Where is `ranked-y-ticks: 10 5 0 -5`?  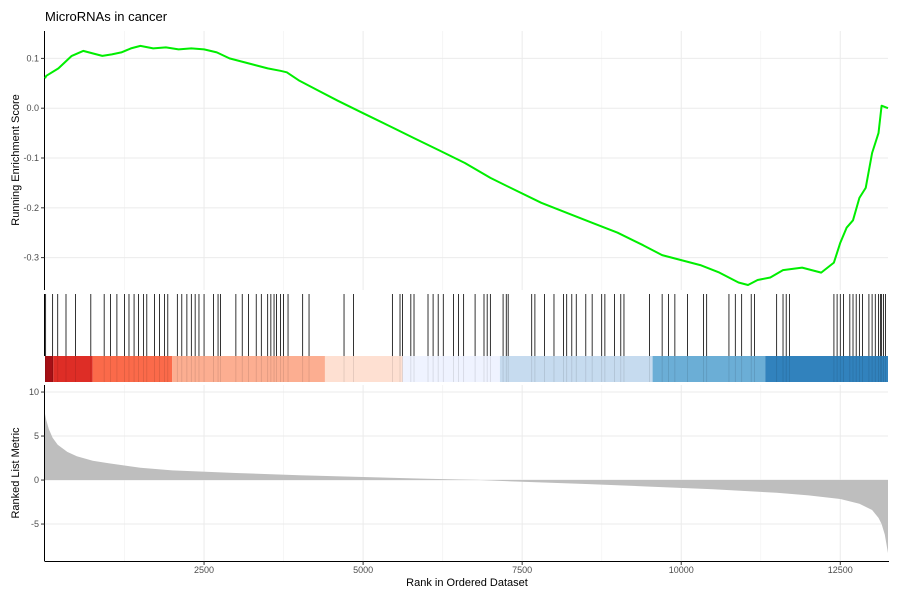
ranked-y-ticks: 10 5 0 -5 is located at coordinates (37, 458).